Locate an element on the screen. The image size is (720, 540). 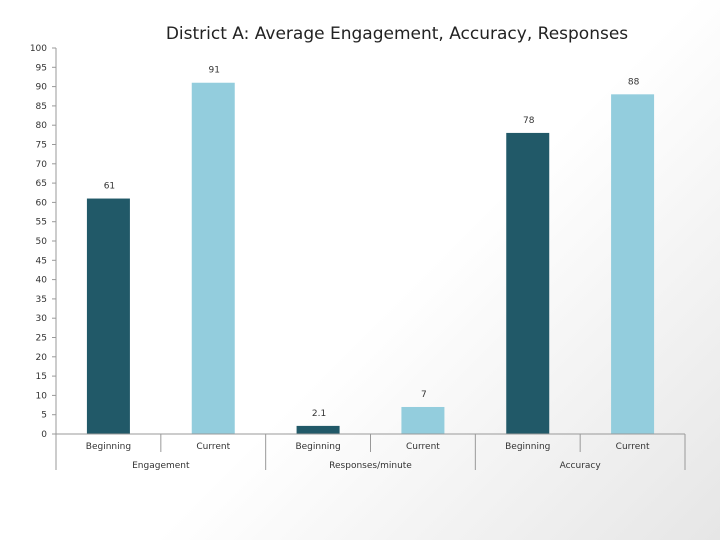
y-tick-label: 25 is located at coordinates (41, 339).